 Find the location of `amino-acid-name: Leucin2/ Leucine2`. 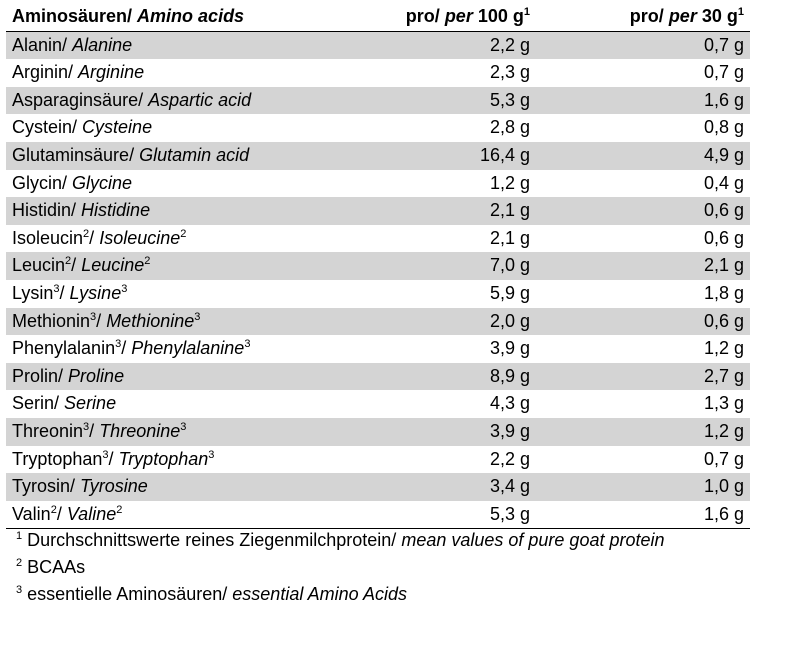

amino-acid-name: Leucin2/ Leucine2 is located at coordinates (191, 266).